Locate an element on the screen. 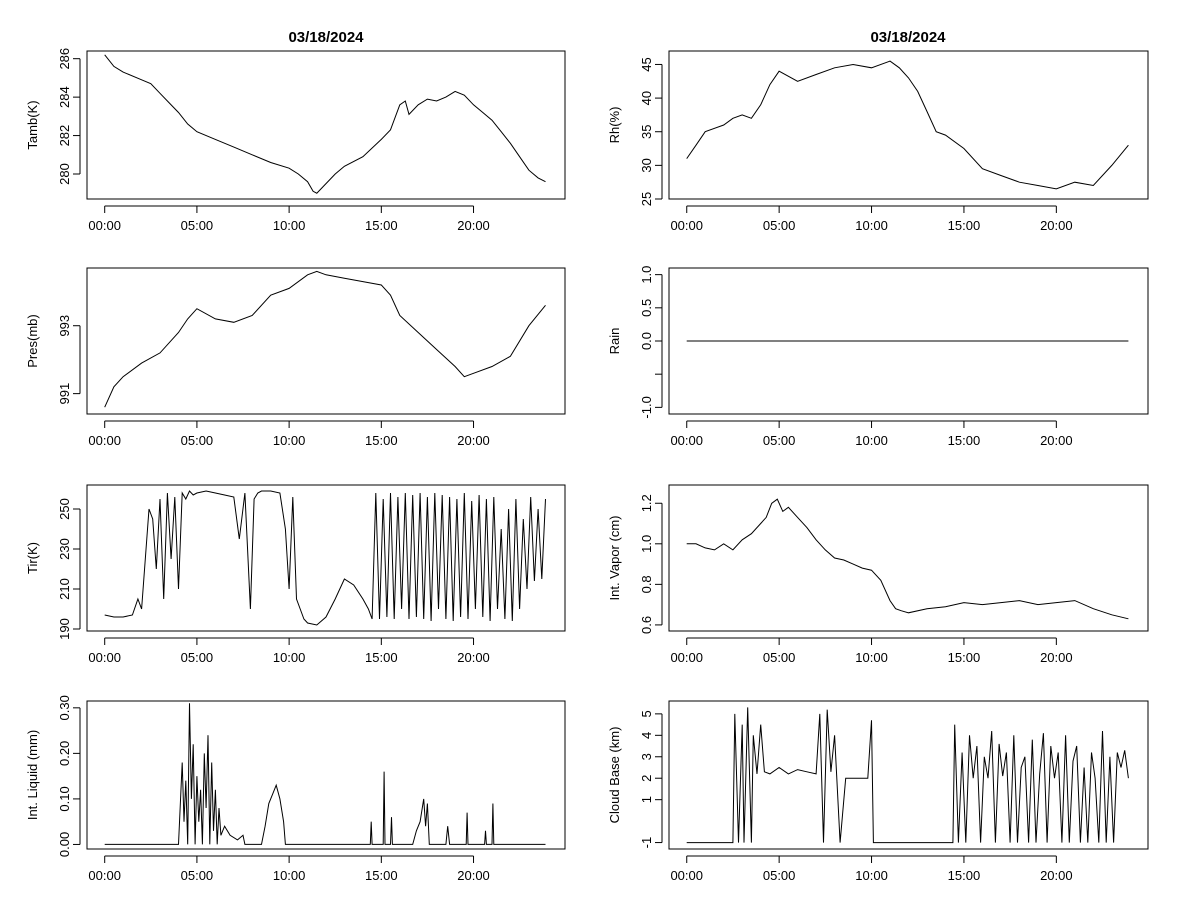 The image size is (1200, 905). y-tick-label-cloudbase-3: 3 is located at coordinates (646, 756).